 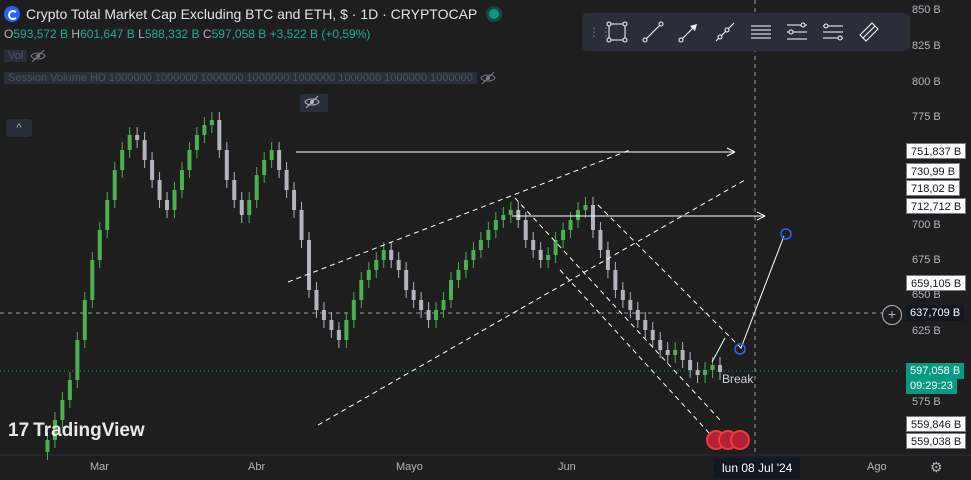 What do you see at coordinates (617, 32) in the screenshot?
I see `rectangle-icon` at bounding box center [617, 32].